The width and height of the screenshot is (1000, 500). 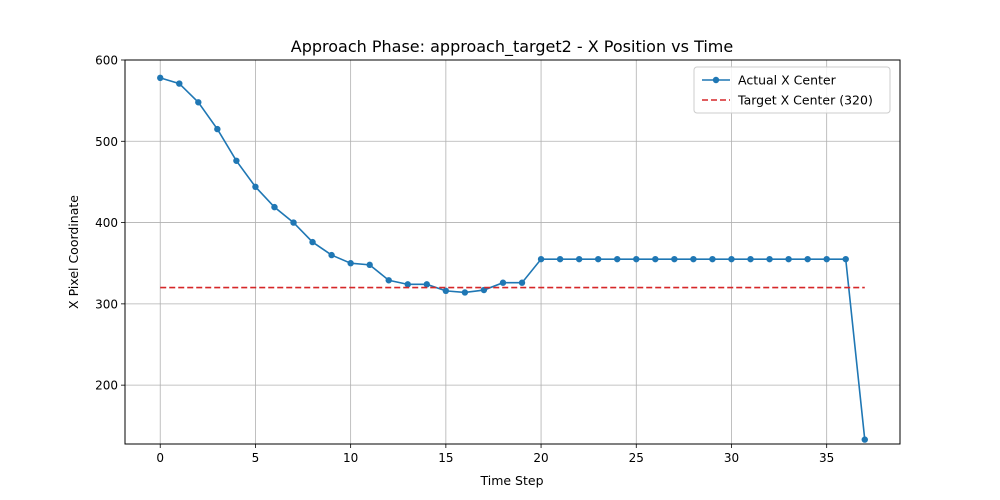 I want to click on y-tick-label: 200, so click(x=106, y=386).